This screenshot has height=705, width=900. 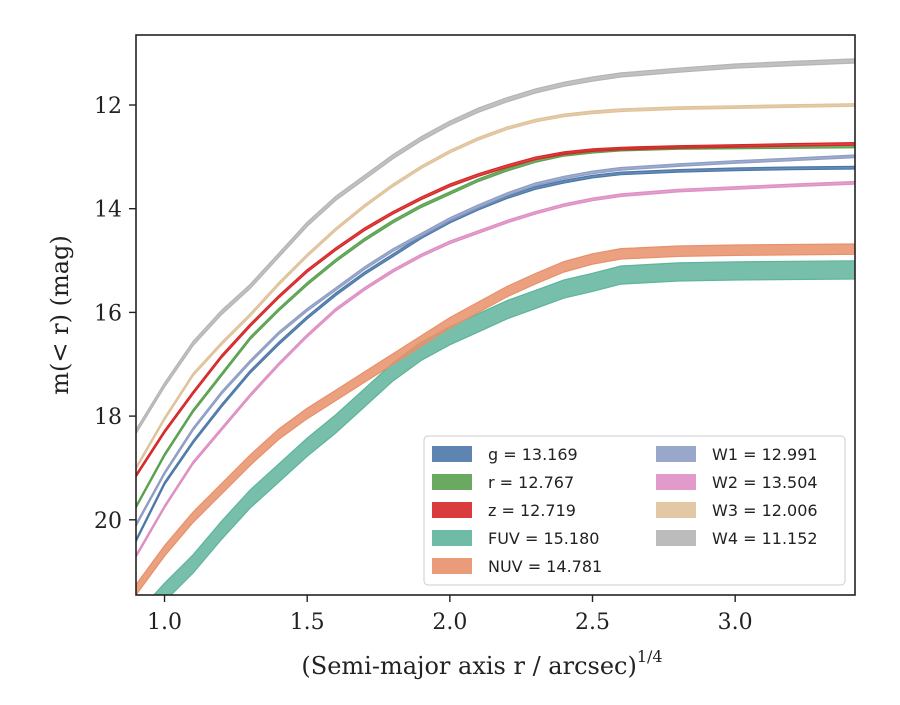 I want to click on legend-swatch-w3, so click(x=676, y=510).